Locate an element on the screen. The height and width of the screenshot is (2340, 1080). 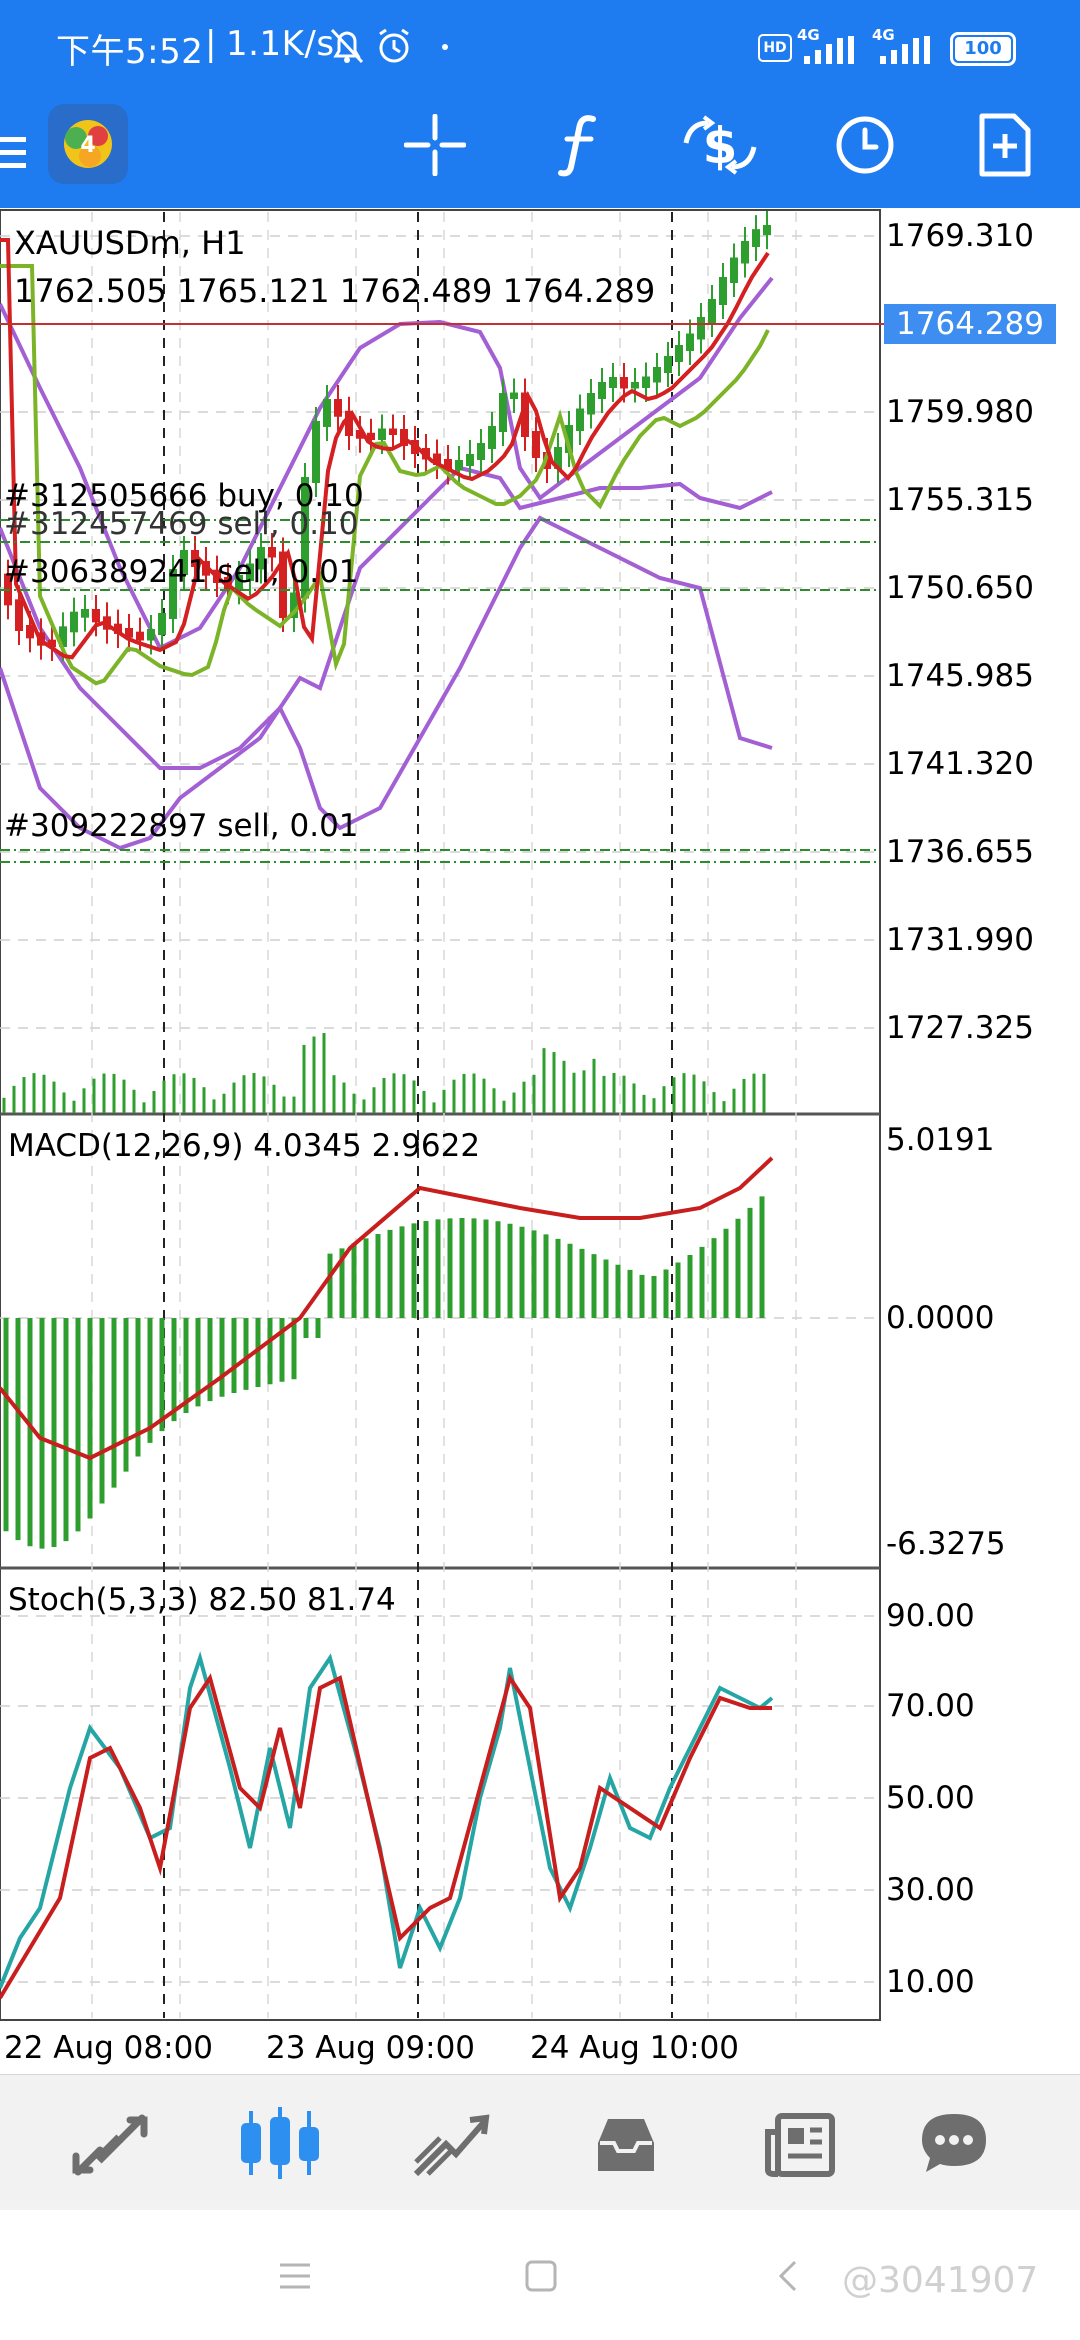
price-tick: 1745.985 is located at coordinates (960, 676).